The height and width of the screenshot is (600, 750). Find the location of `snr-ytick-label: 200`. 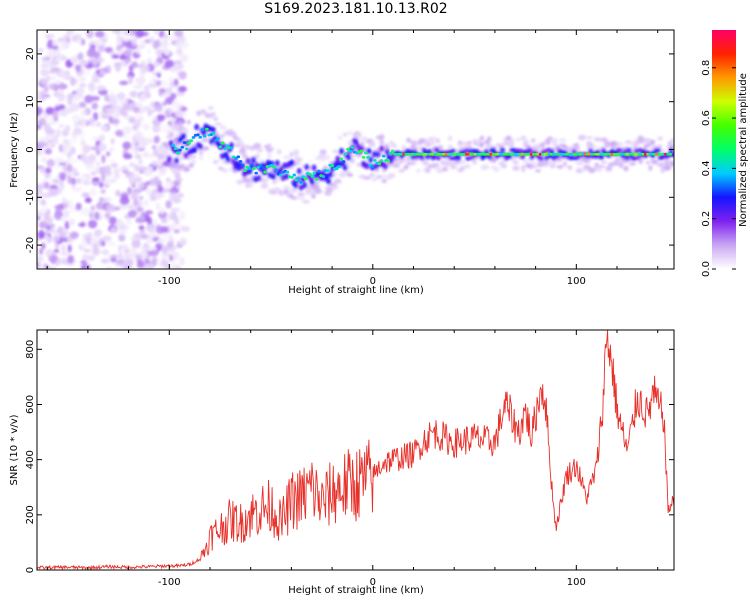

snr-ytick-label: 200 is located at coordinates (30, 514).